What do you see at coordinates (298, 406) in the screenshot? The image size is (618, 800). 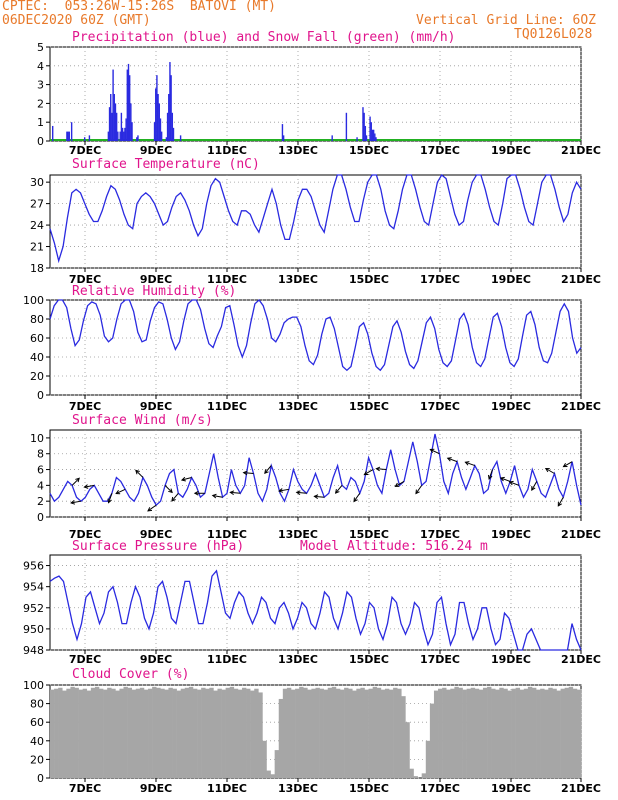 I see `x-tick-label: 13DEC` at bounding box center [298, 406].